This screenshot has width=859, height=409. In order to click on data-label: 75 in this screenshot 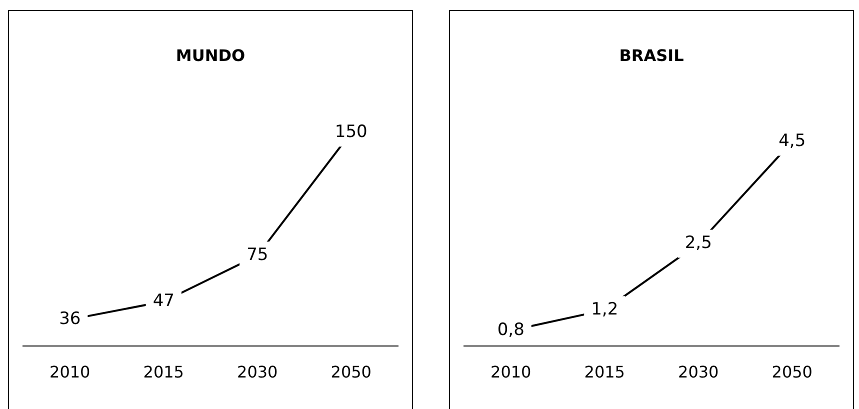, I will do `click(257, 255)`.